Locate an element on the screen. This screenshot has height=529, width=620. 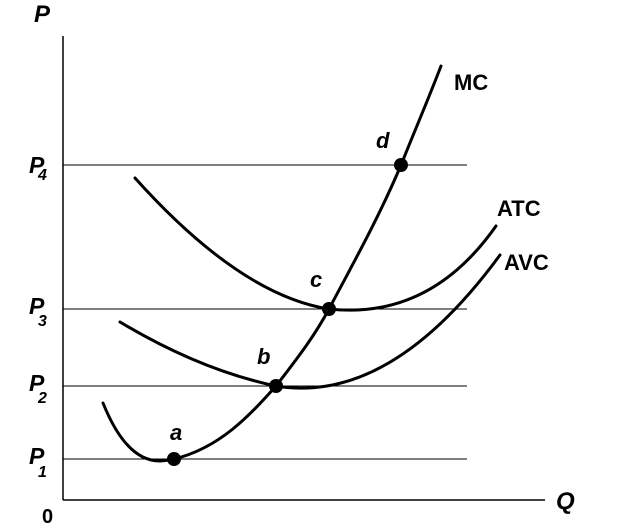
tick-label-p1: P 1 is located at coordinates (38, 462).